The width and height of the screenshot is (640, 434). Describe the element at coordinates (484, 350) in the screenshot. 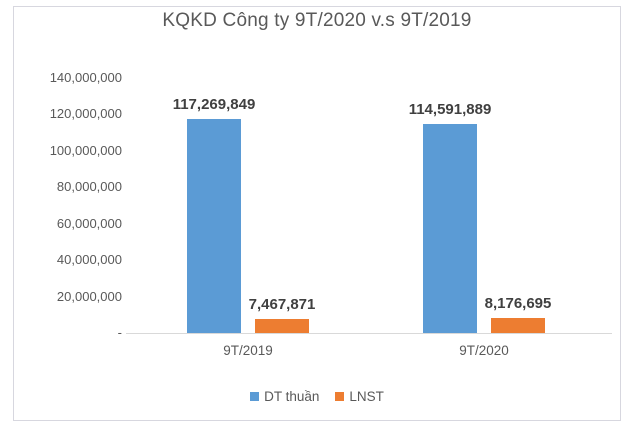

I see `x-axis-category-label: 9T/2020` at that location.